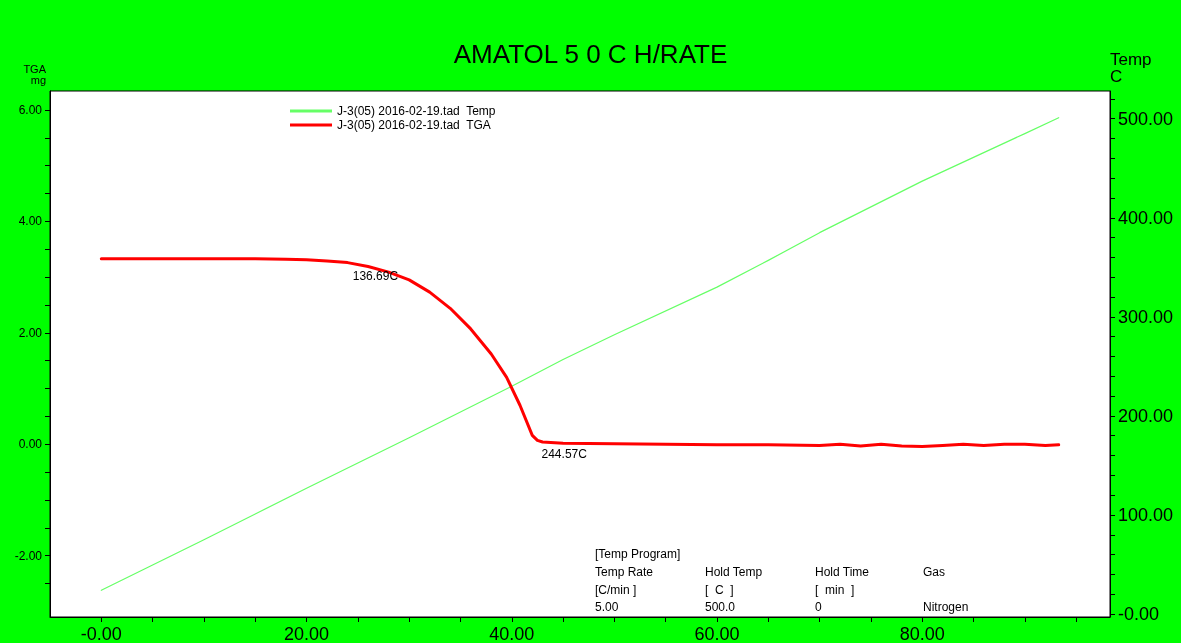  I want to click on x-tick-label: 60.00, so click(717, 633).